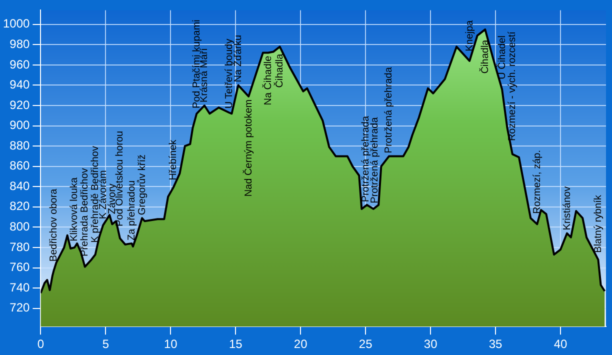  I want to click on y-tick-label: 780, so click(20, 247).